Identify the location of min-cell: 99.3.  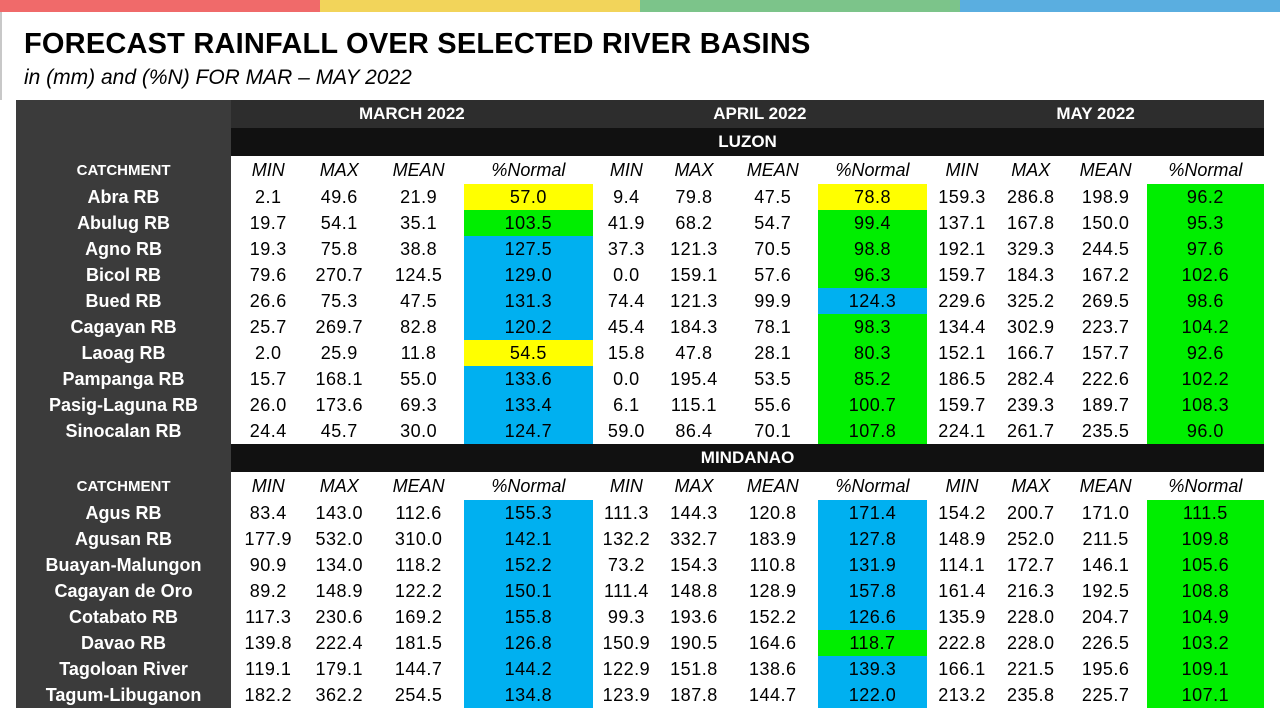
(626, 617).